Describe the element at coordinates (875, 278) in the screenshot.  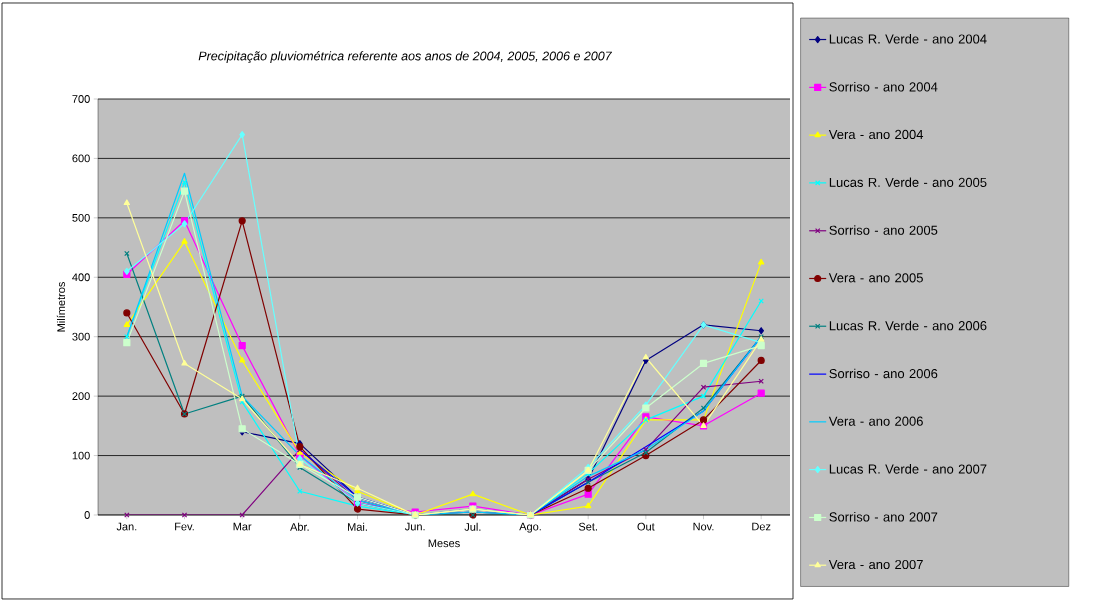
I see `legend-label: Vera - ano 2005` at that location.